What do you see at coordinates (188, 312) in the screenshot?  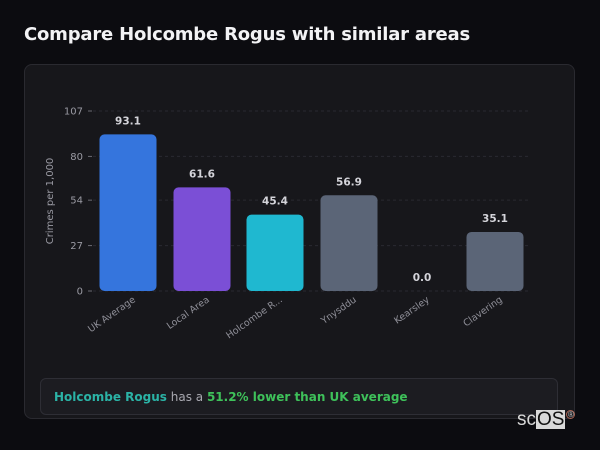 I see `x-tick-label: Local Area` at bounding box center [188, 312].